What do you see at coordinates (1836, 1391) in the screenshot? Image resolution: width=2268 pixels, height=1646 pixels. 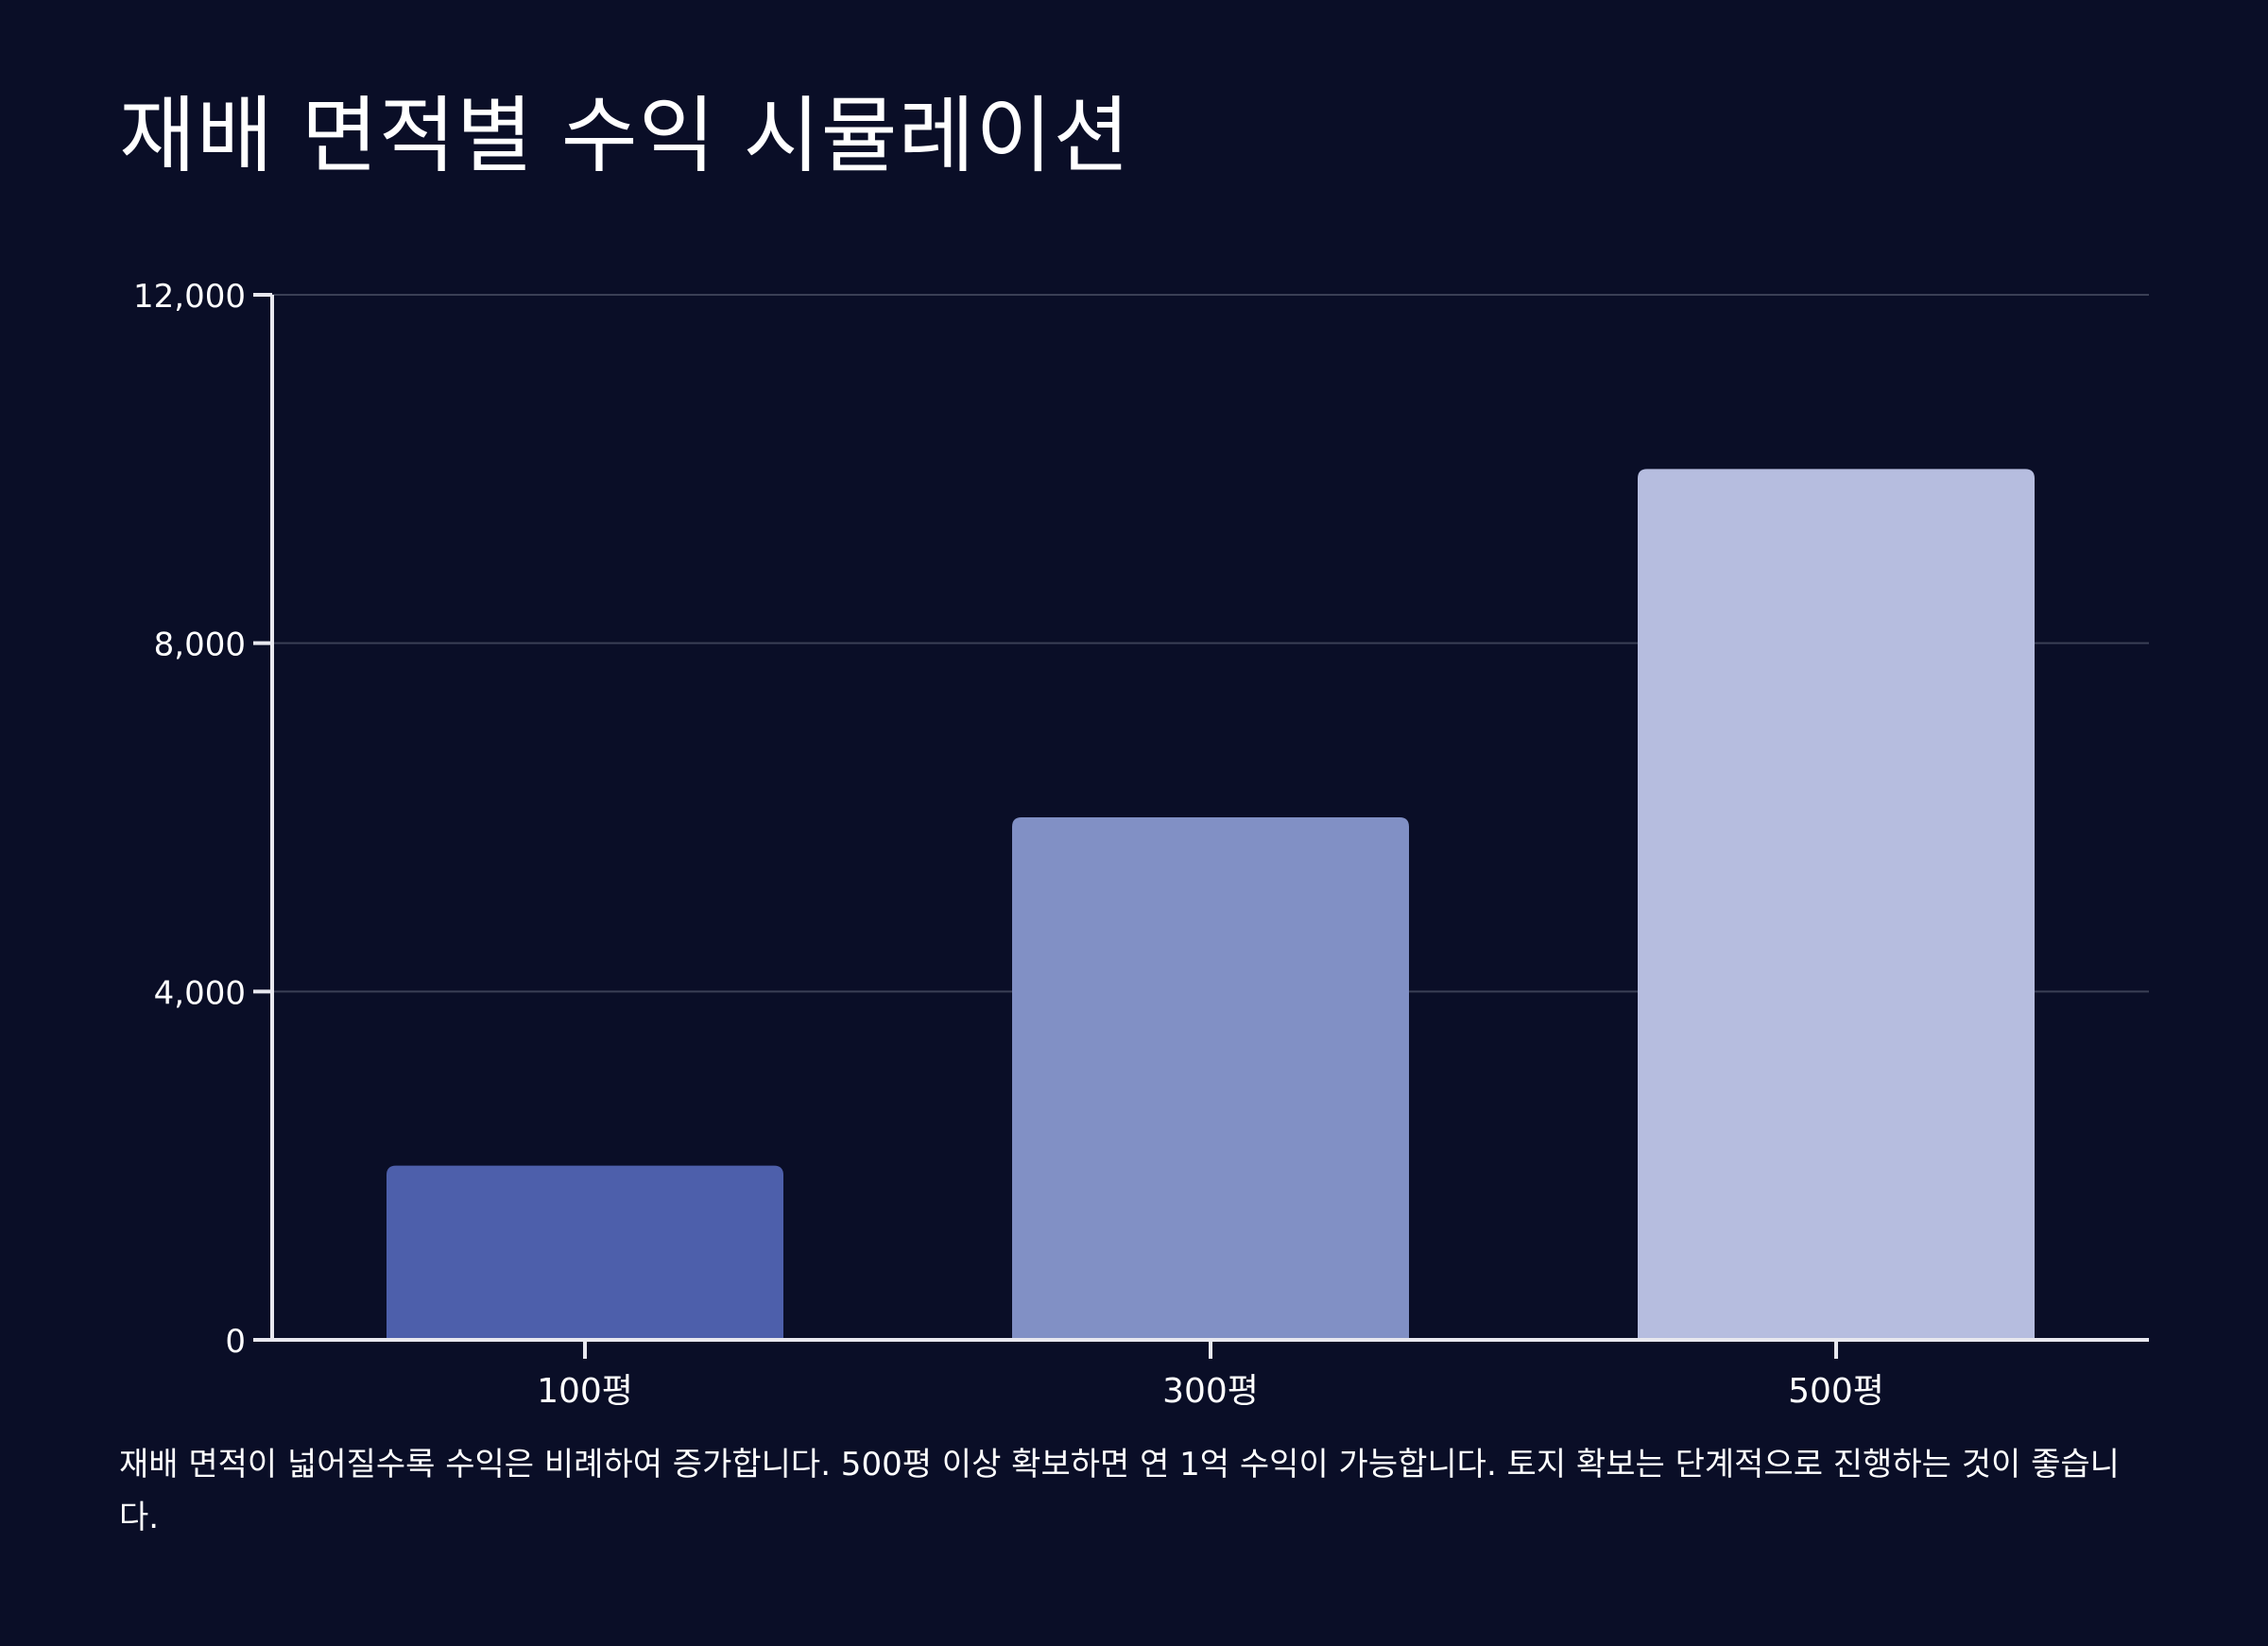 I see `x-tick-label: 500평` at bounding box center [1836, 1391].